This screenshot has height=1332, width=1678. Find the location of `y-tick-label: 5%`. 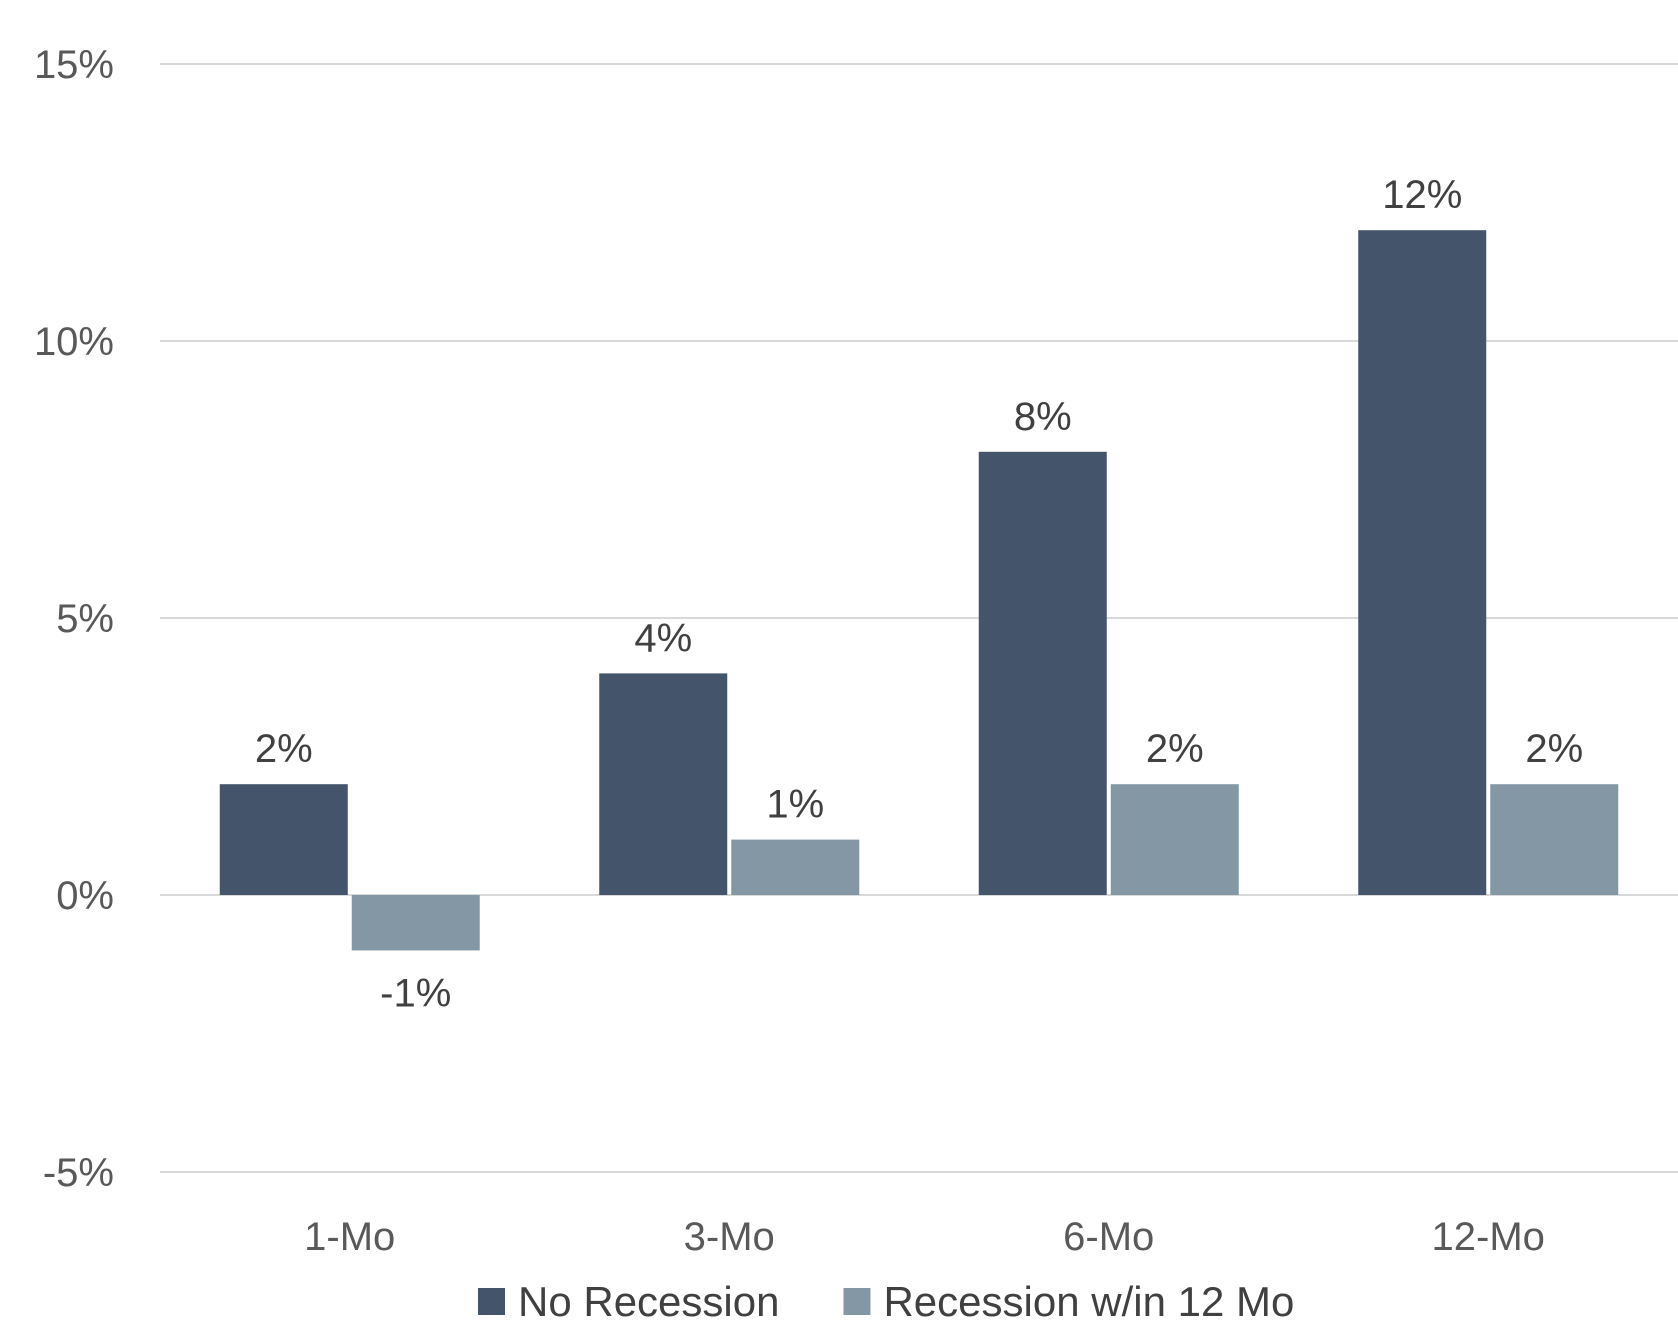

y-tick-label: 5% is located at coordinates (85, 619).